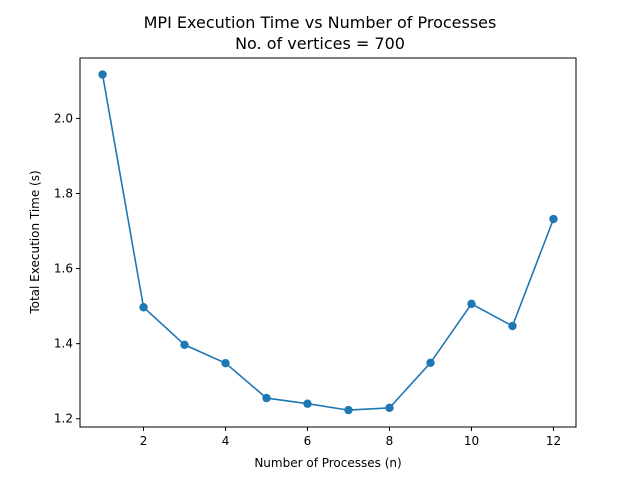 Image resolution: width=640 pixels, height=480 pixels. Describe the element at coordinates (63, 344) in the screenshot. I see `y-tick-label: 1.4` at that location.